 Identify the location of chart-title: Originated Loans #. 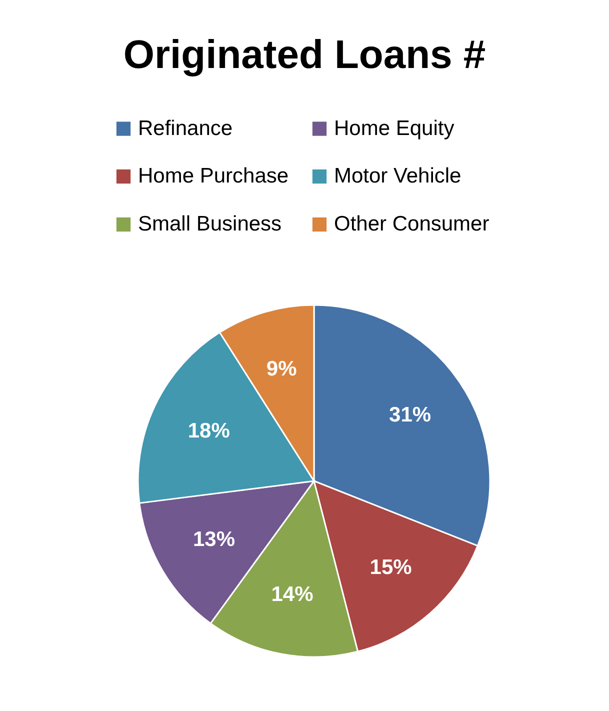
(304, 55).